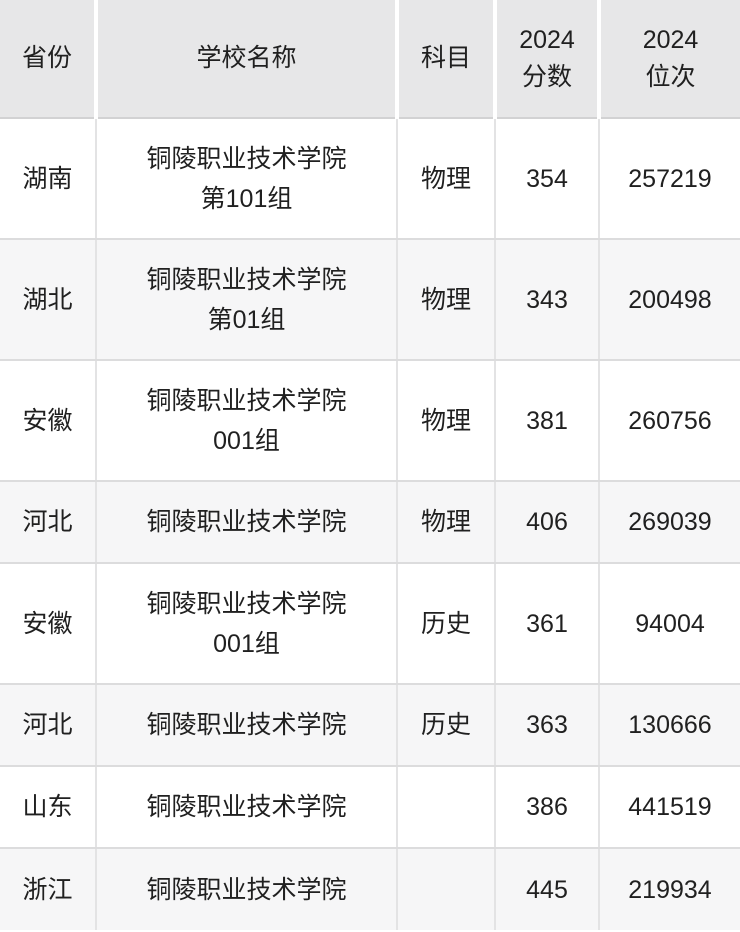  I want to click on table-header: 省份 学校名称 科目 2024 分数 2024 位次, so click(370, 59).